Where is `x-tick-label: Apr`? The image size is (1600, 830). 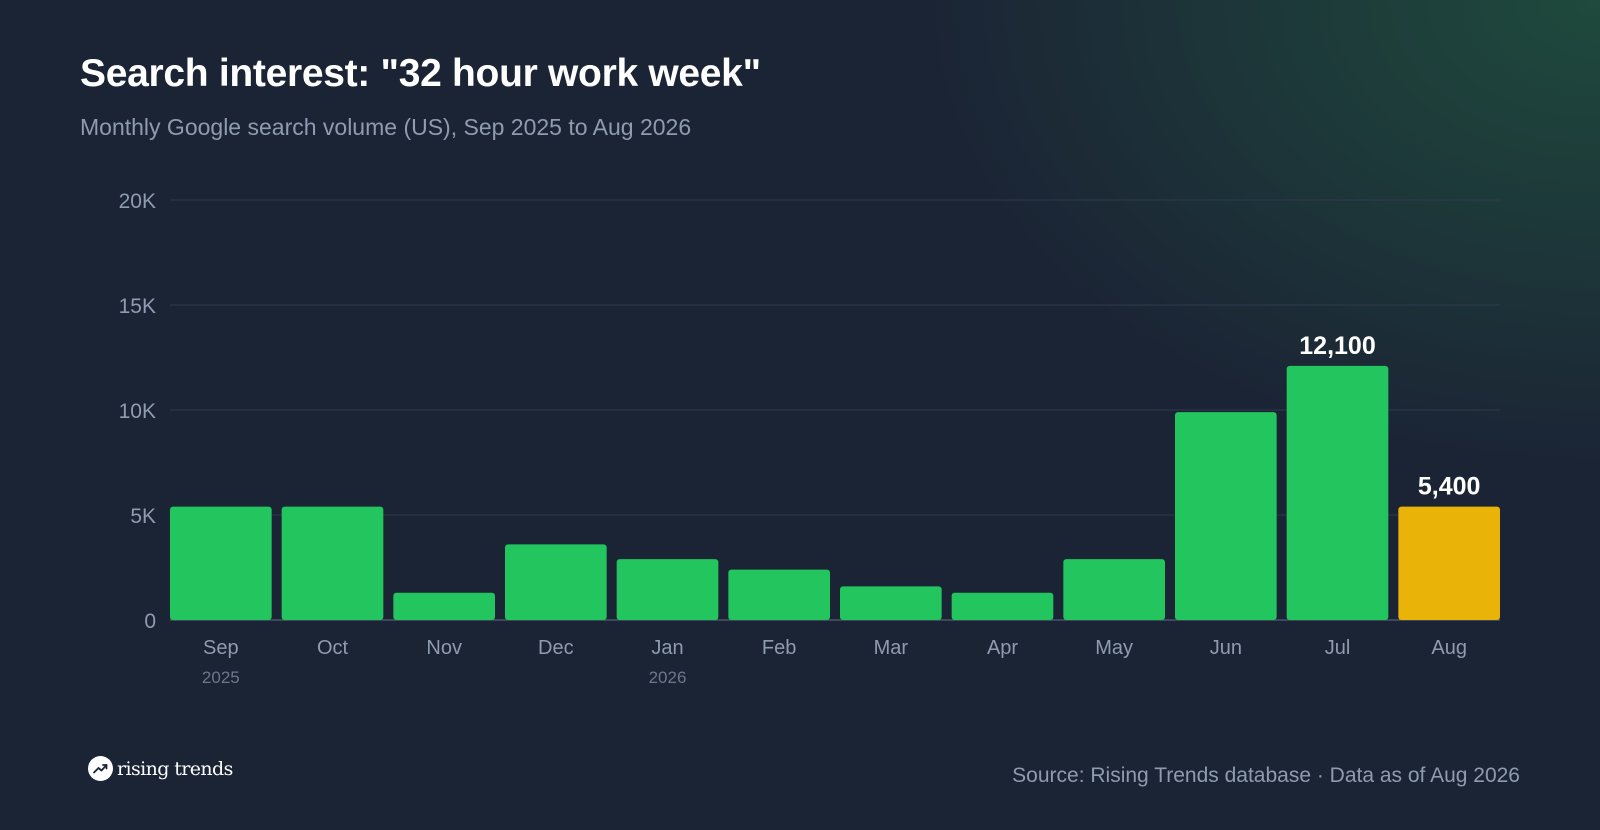
x-tick-label: Apr is located at coordinates (1002, 648).